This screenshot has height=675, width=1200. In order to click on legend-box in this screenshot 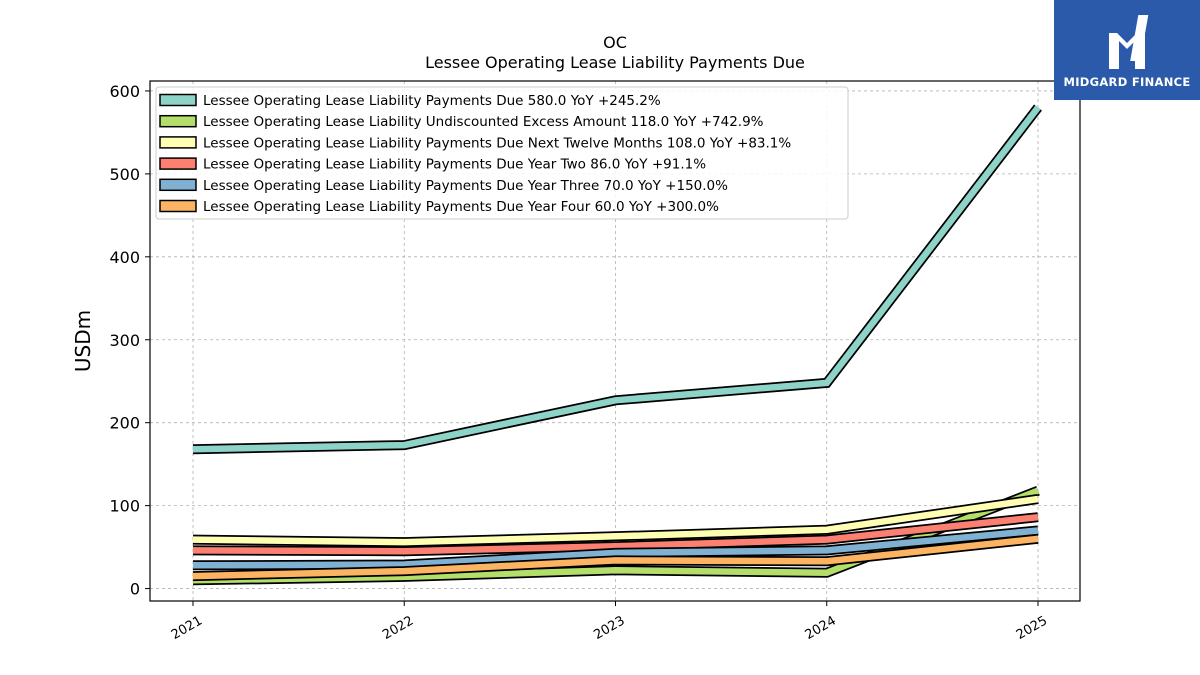, I will do `click(502, 153)`.